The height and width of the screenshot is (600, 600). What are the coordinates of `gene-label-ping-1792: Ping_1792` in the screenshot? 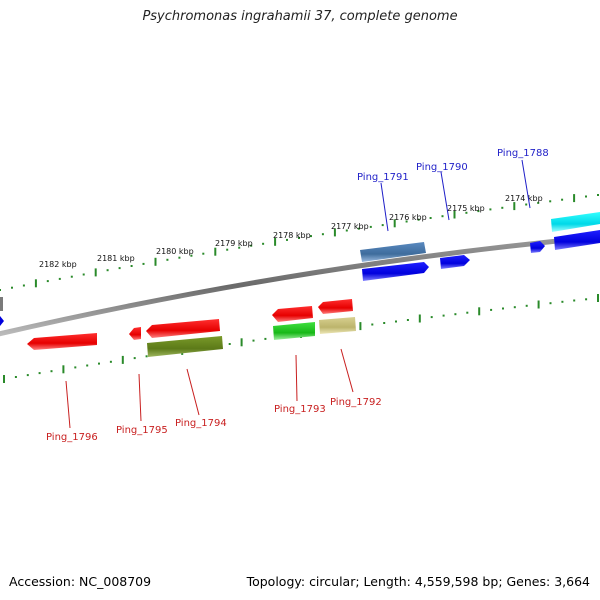 It's located at (356, 402).